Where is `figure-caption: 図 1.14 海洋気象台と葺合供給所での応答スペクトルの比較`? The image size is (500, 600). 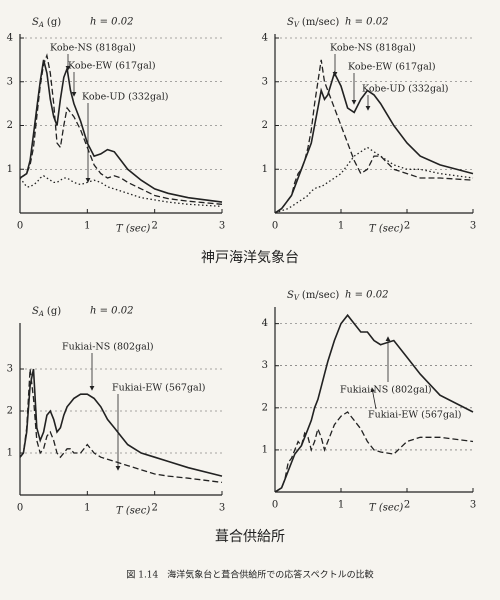
figure-caption: 図 1.14 海洋気象台と葺合供給所での応答スペクトルの比較 is located at coordinates (249, 575).